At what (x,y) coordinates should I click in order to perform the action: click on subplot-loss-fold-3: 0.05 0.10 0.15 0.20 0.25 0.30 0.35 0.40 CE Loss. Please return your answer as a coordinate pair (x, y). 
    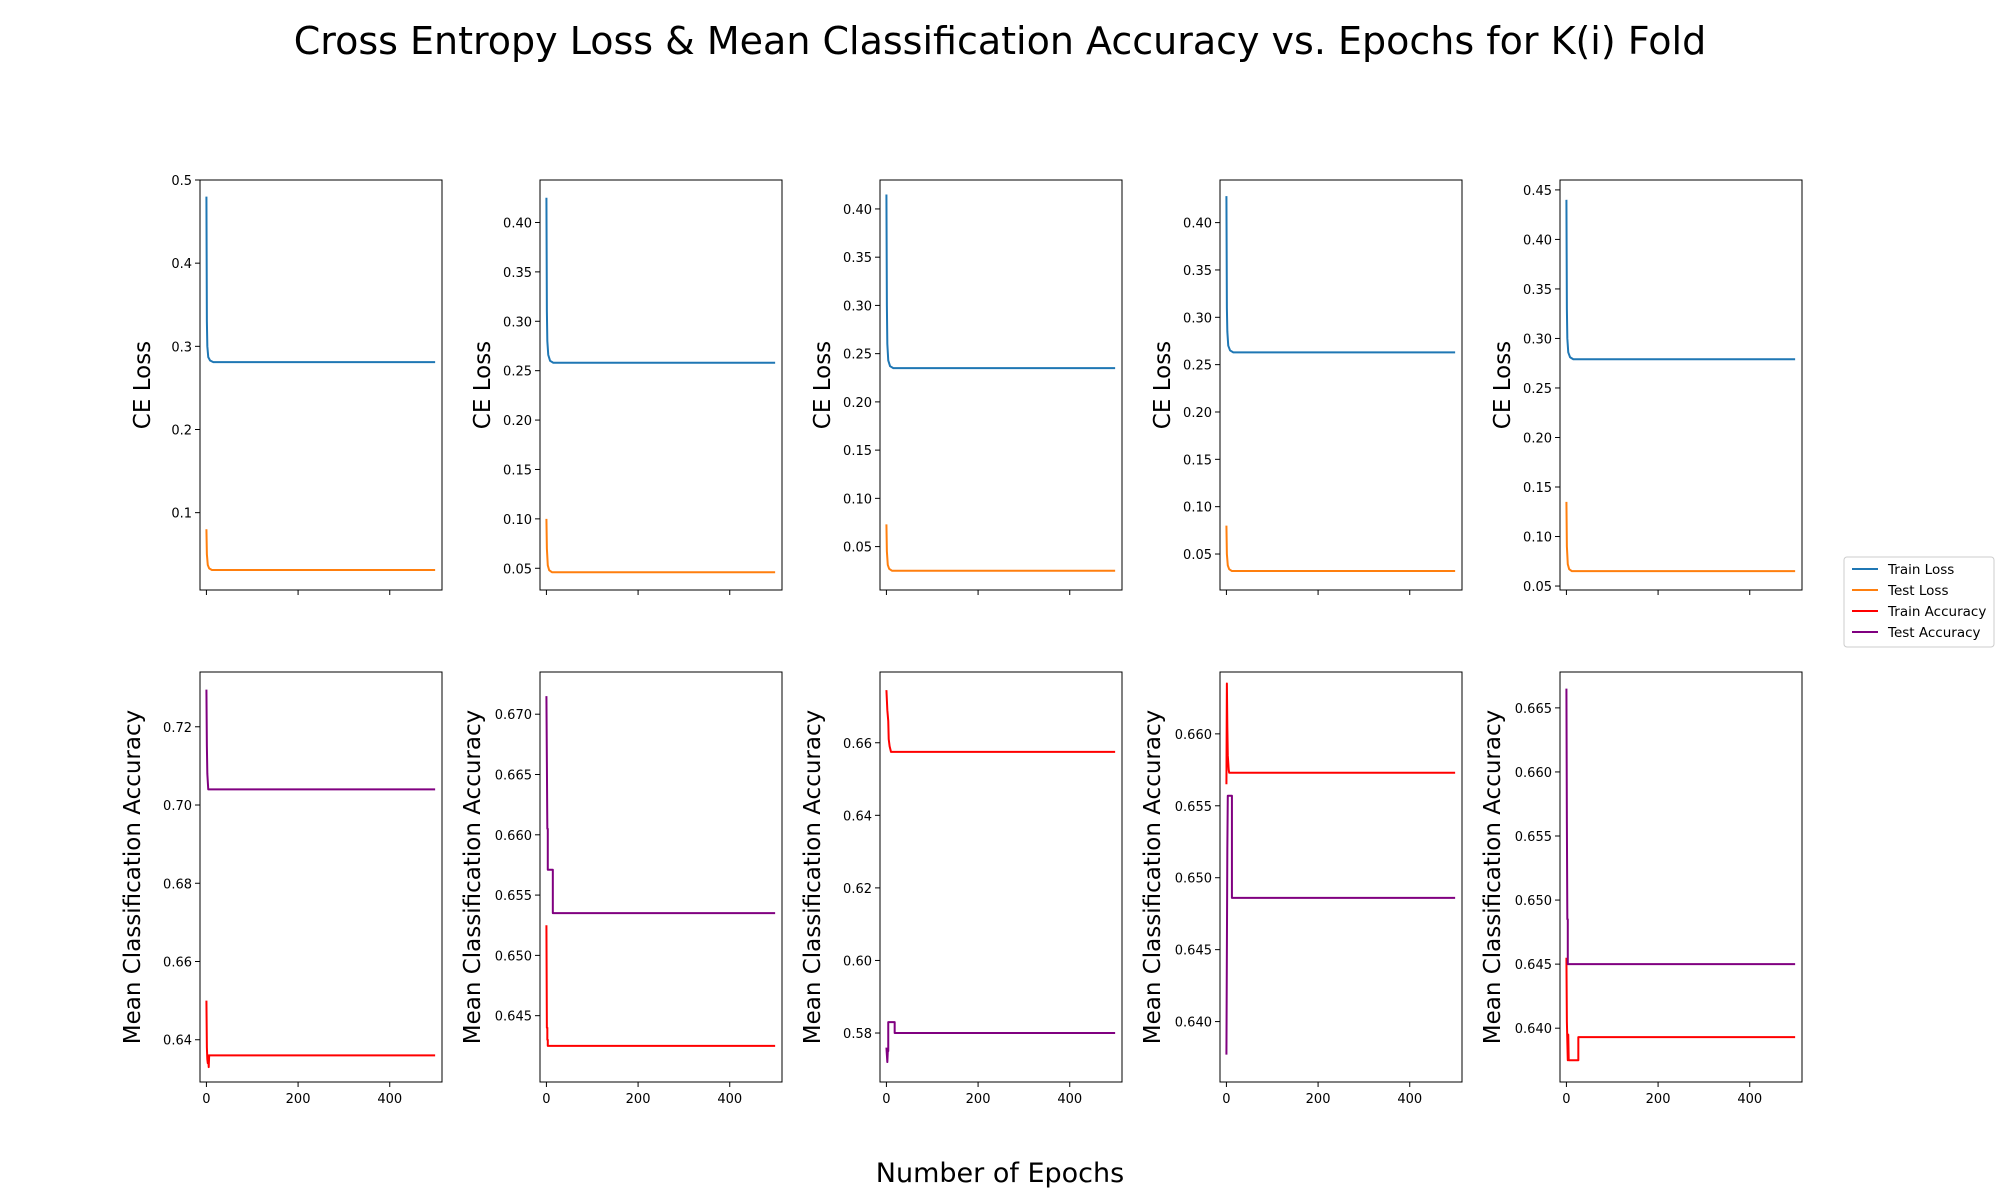
    Looking at the image, I should click on (966, 387).